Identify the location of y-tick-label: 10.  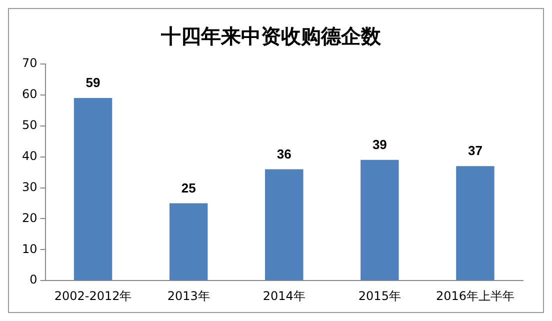
(30, 249).